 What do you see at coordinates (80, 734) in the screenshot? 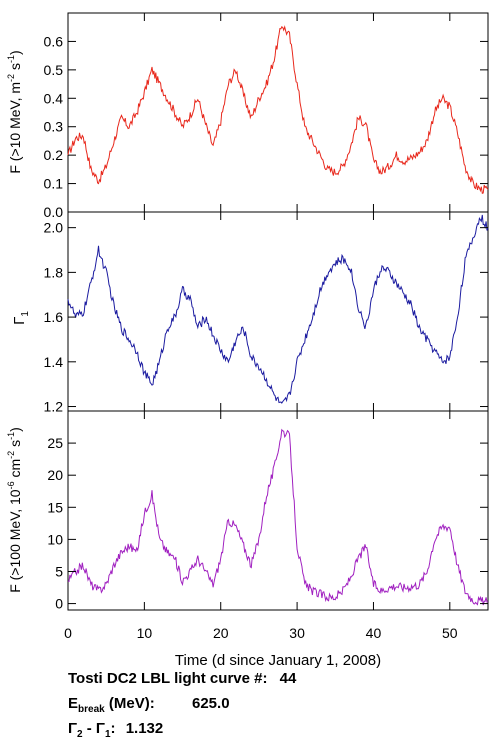
I see `gamma-2-subscript: 2` at bounding box center [80, 734].